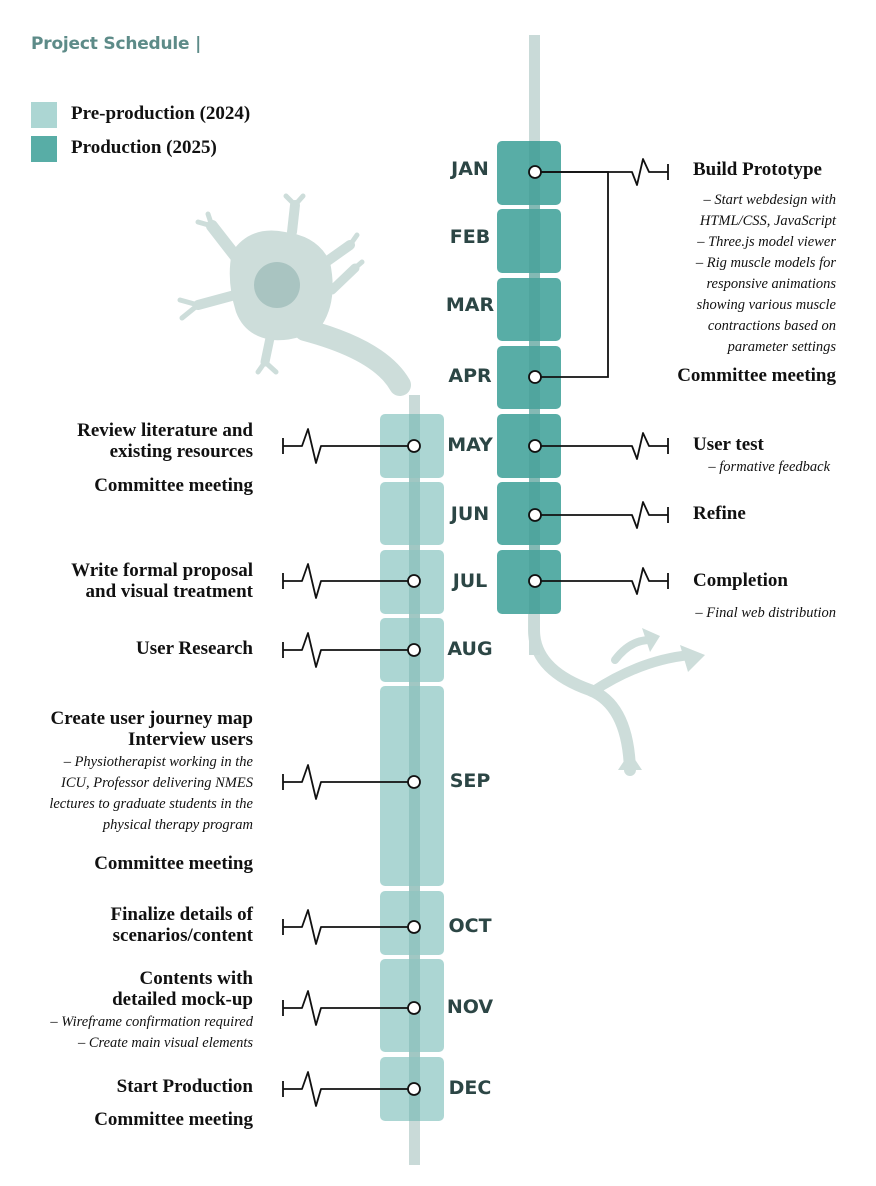 This screenshot has width=876, height=1186. I want to click on task-write-proposal: Write formal proposal, so click(162, 570).